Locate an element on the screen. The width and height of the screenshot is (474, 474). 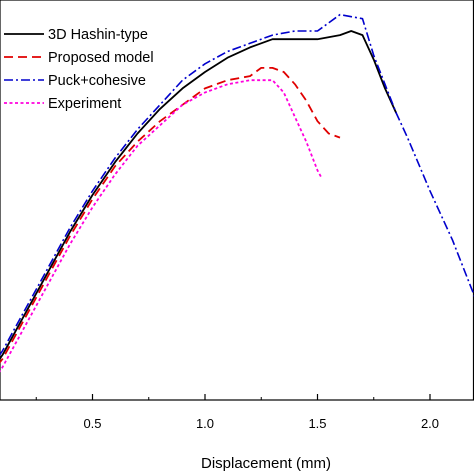
legend-label: 3D Hashin-type is located at coordinates (98, 35).